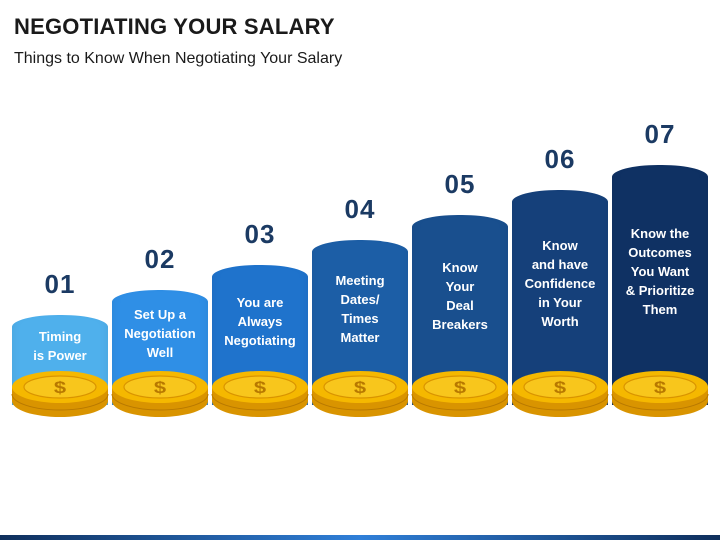 This screenshot has width=720, height=540. What do you see at coordinates (260, 234) in the screenshot?
I see `step-number: 03` at bounding box center [260, 234].